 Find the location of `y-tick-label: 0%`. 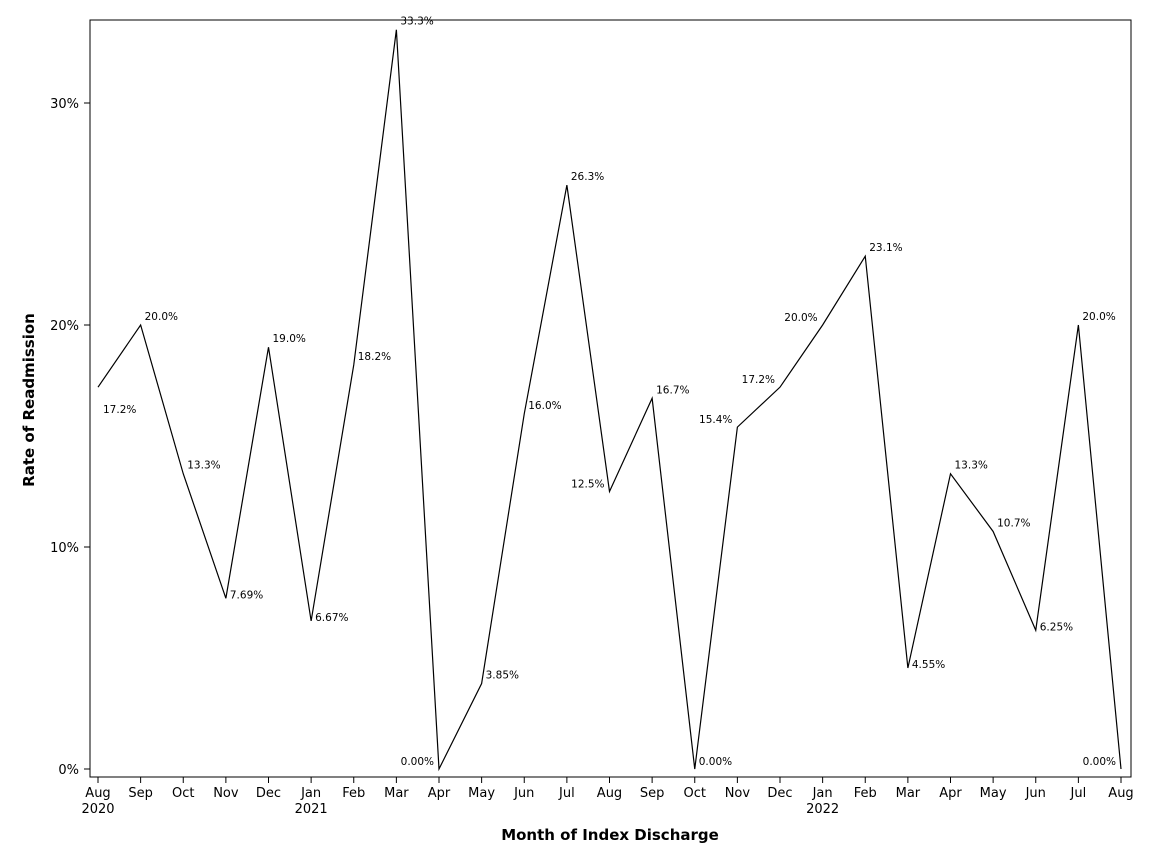

y-tick-label: 0% is located at coordinates (68, 770).